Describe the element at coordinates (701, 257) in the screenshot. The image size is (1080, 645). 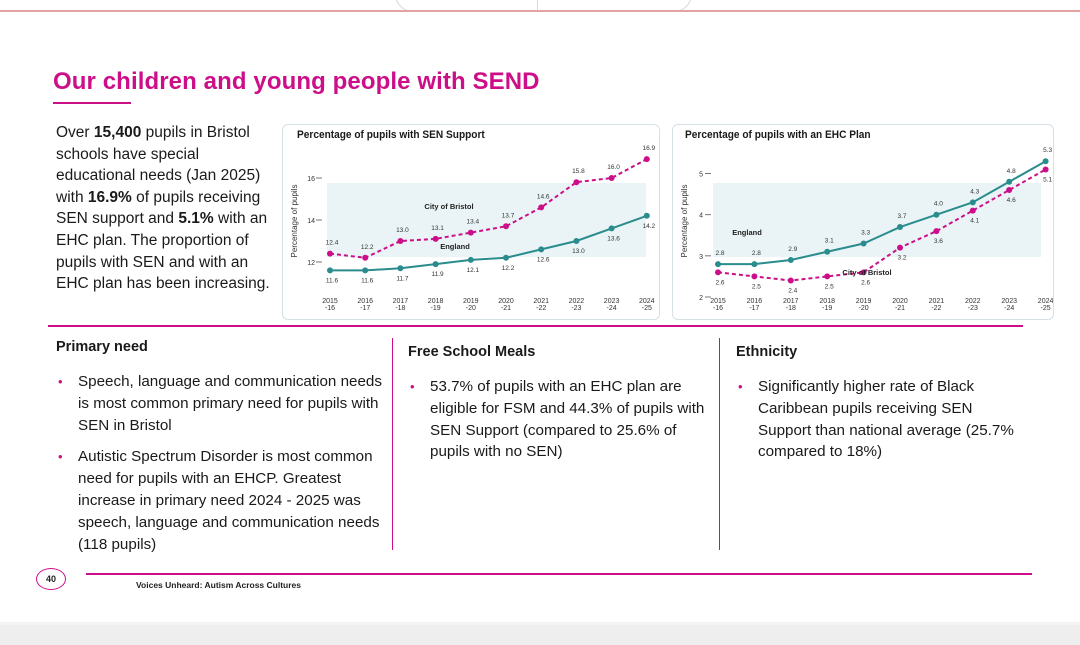
I see `y-tick-label: 3` at that location.